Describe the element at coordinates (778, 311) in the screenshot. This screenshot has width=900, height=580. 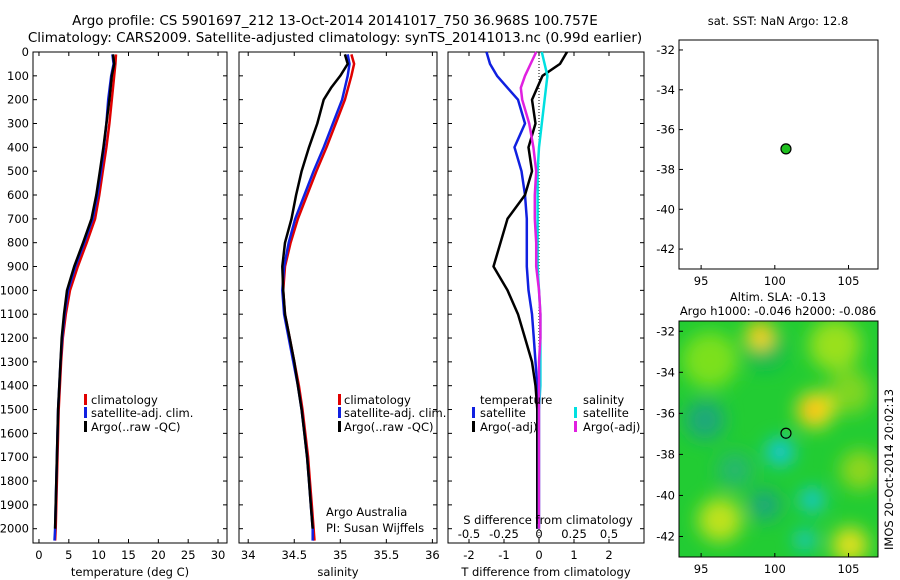
I see `sla-title-line2: Argo h1000: -0.046 h2000: -0.086` at that location.